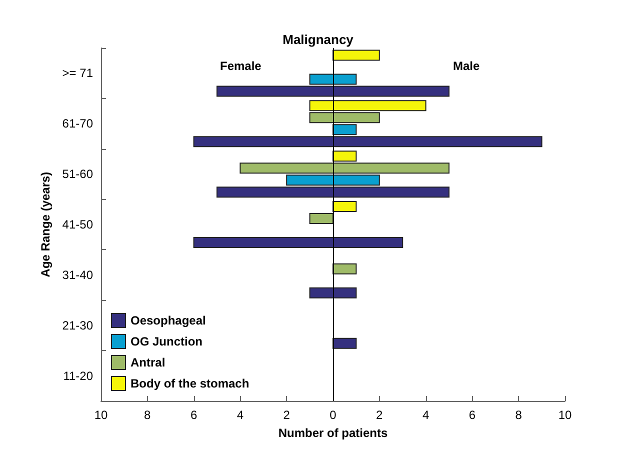 Image resolution: width=636 pixels, height=457 pixels. I want to click on legend-label: OG Junction, so click(166, 341).